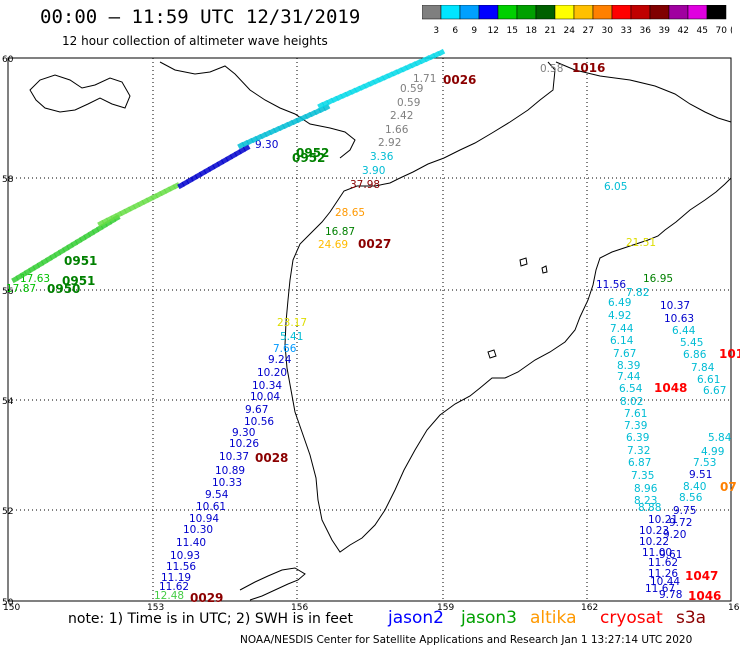 The image size is (740, 650). I want to click on longitude-labels: 150 153 156 159 162 165, so click(371, 608).